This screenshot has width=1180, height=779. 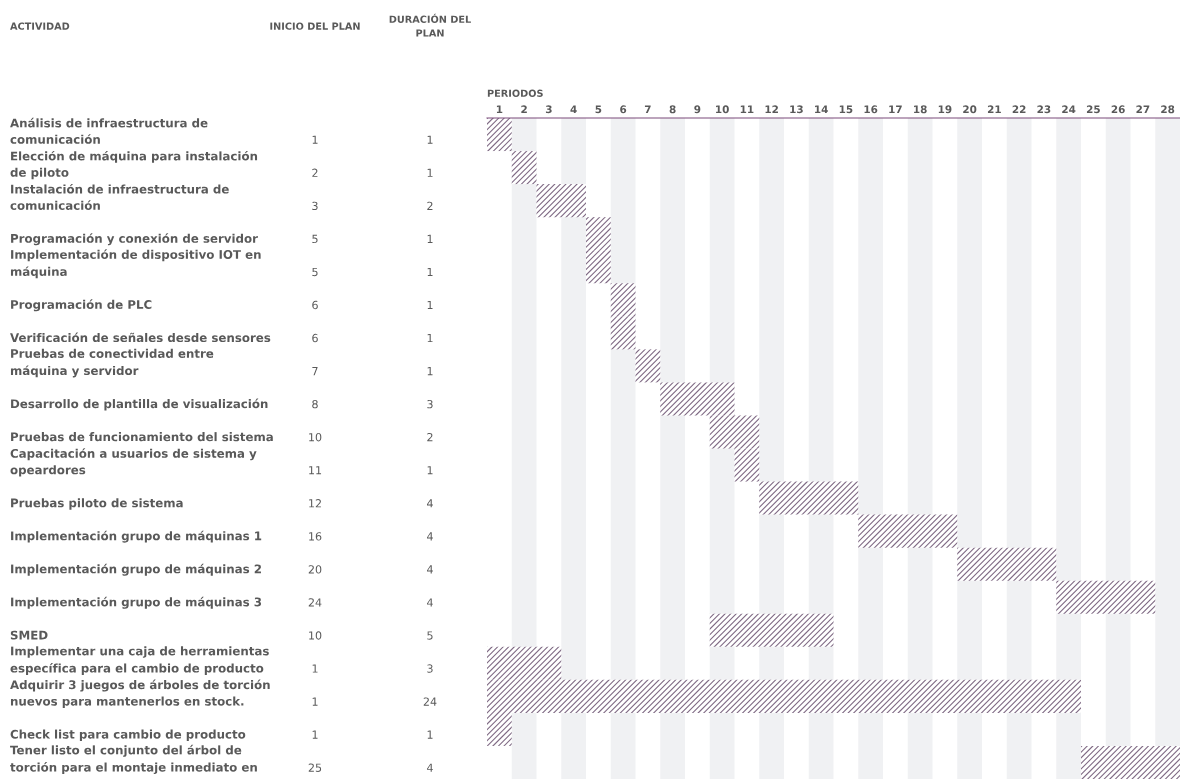 What do you see at coordinates (97, 504) in the screenshot?
I see `y-tick-label: Pruebas piloto de sistema` at bounding box center [97, 504].